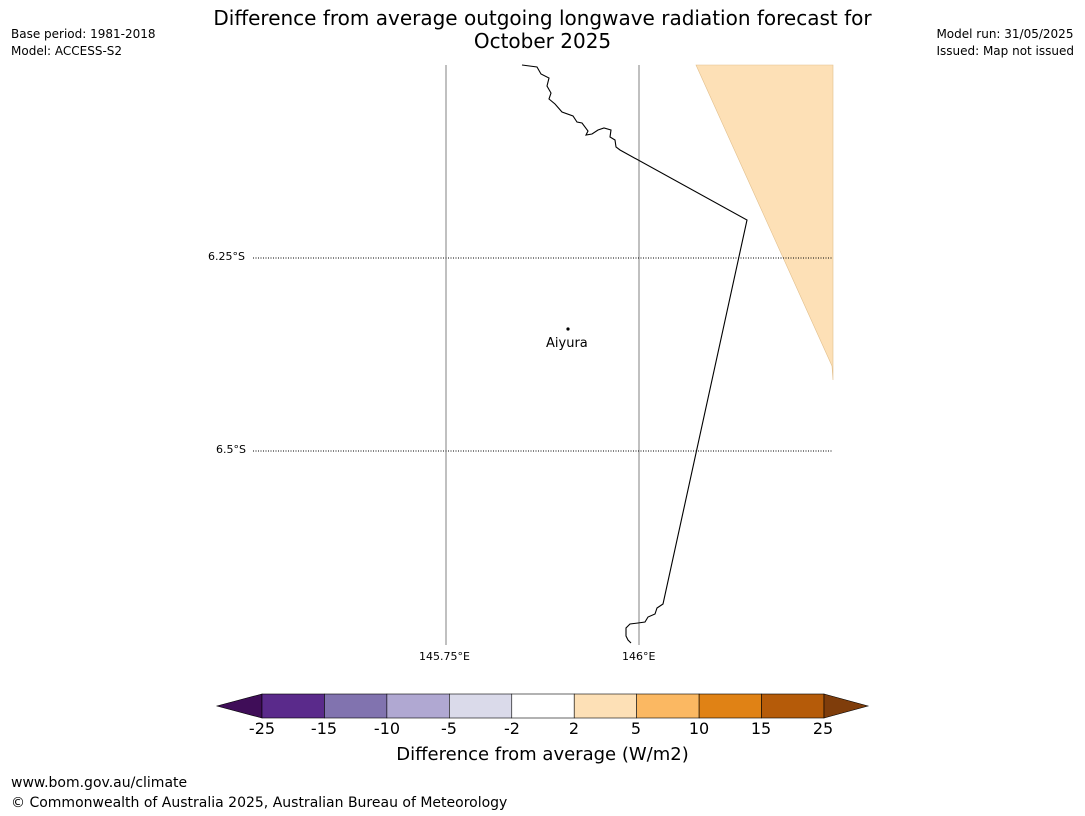 The width and height of the screenshot is (1085, 816). I want to click on colorbar-tick-label: -15, so click(324, 728).